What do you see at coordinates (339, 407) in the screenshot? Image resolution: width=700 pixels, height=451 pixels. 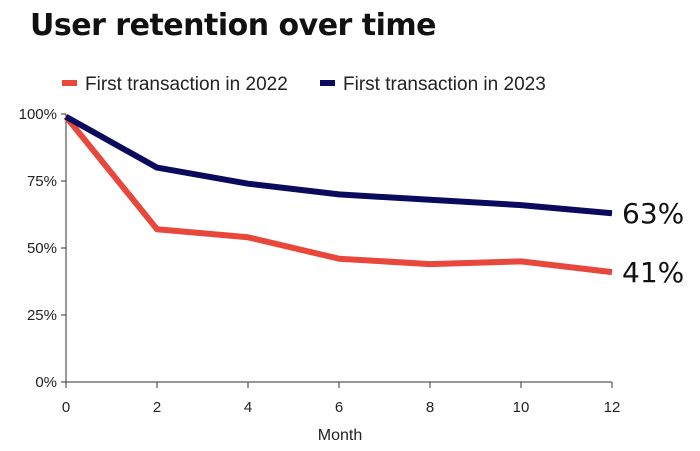 I see `x-tick-label: 6` at bounding box center [339, 407].